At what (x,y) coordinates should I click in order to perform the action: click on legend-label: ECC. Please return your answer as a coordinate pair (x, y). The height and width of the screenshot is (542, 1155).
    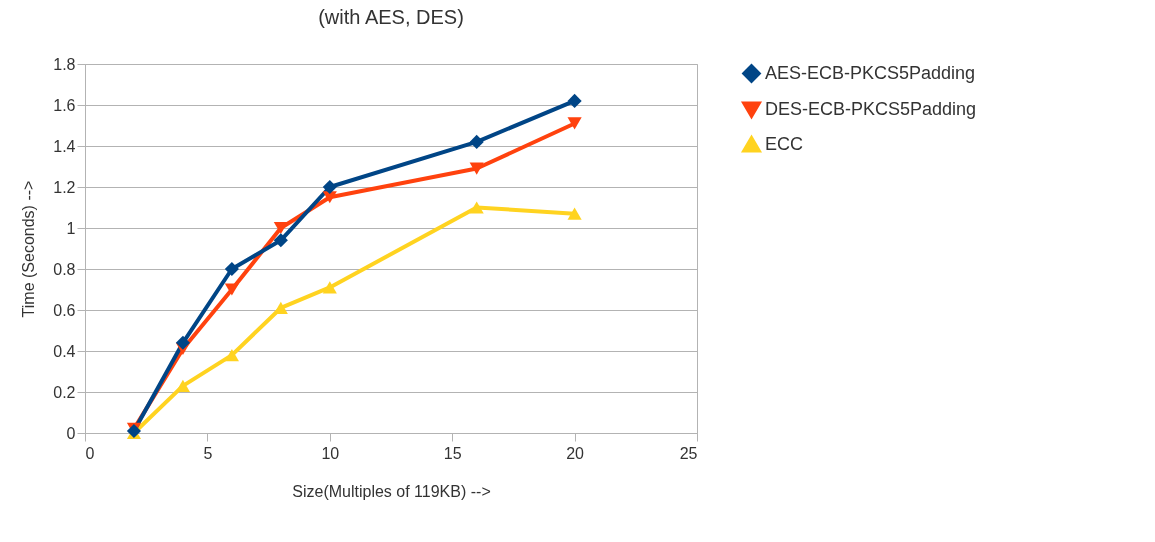
    Looking at the image, I should click on (784, 143).